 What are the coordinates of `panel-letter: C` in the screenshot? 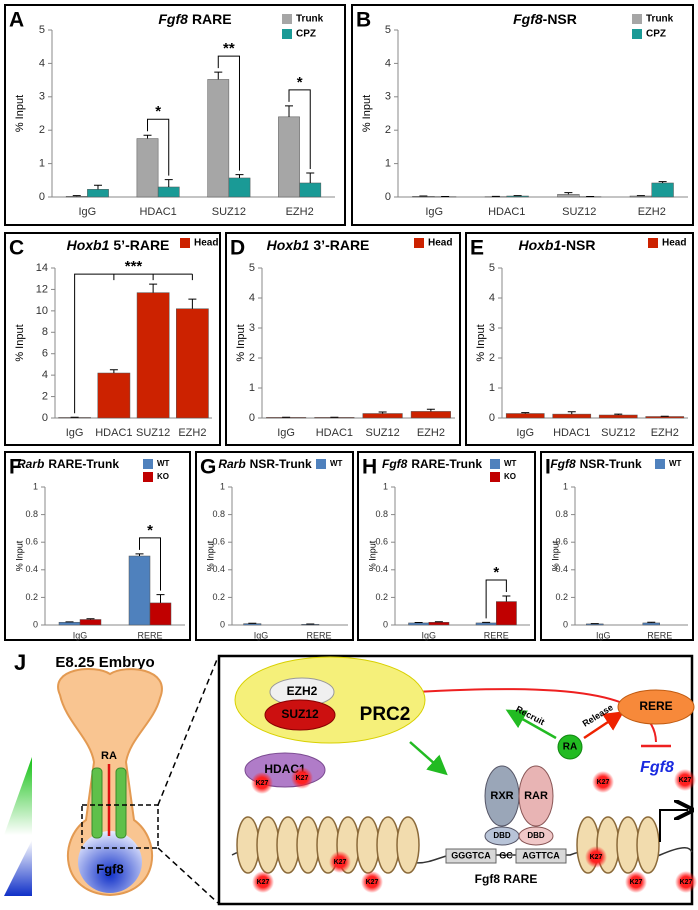 It's located at (16, 248).